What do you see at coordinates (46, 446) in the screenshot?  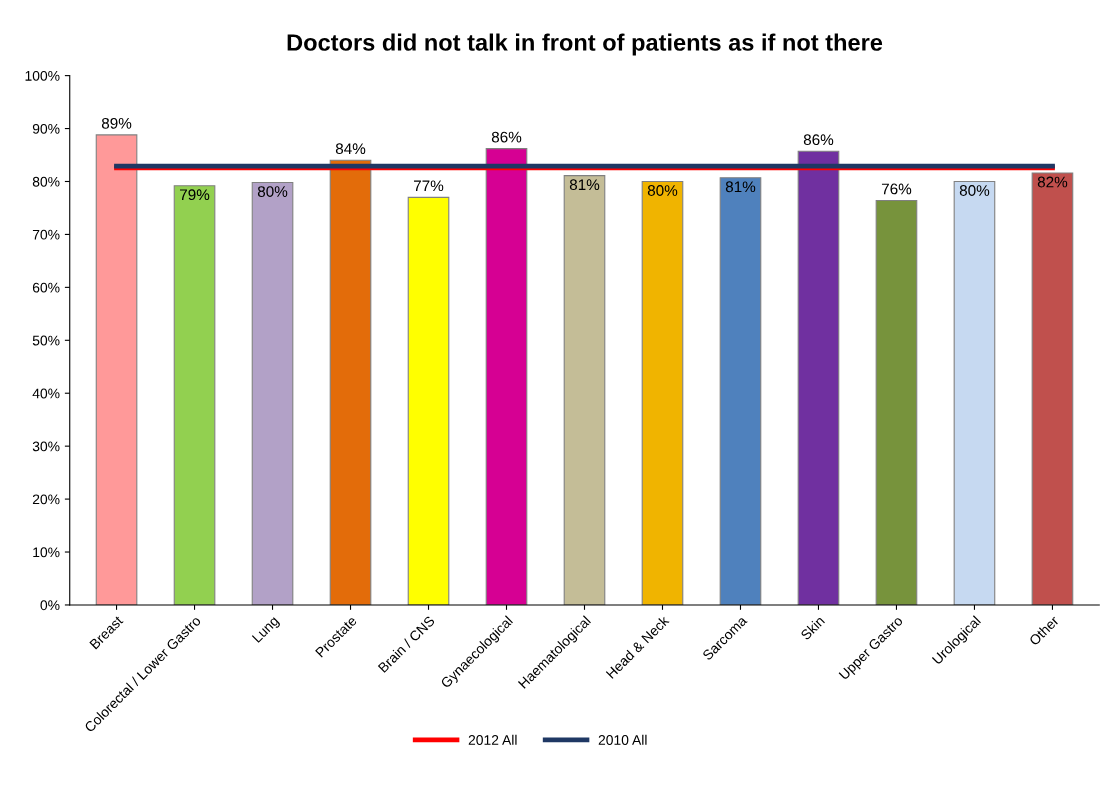 I see `y-tick-label: 30%` at bounding box center [46, 446].